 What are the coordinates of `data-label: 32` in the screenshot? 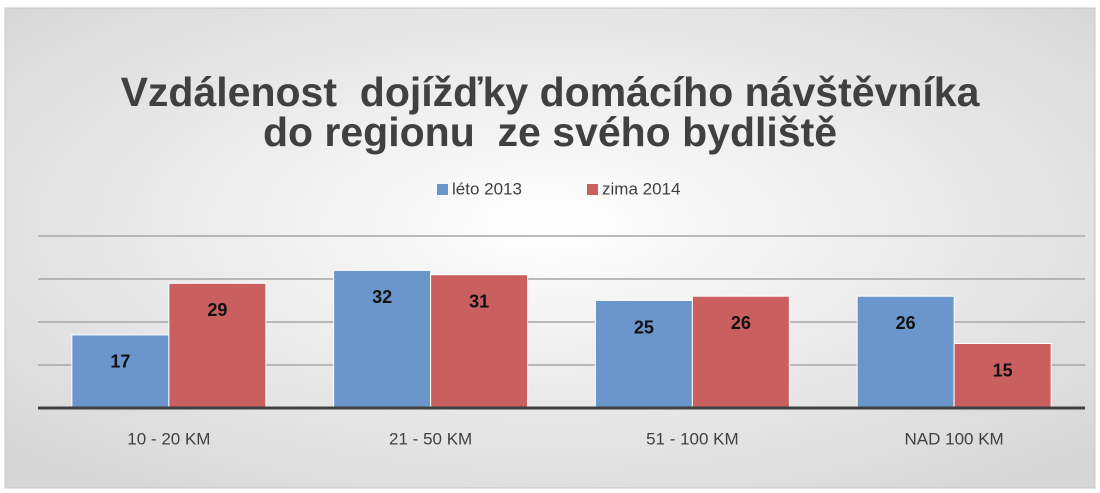 It's located at (382, 297).